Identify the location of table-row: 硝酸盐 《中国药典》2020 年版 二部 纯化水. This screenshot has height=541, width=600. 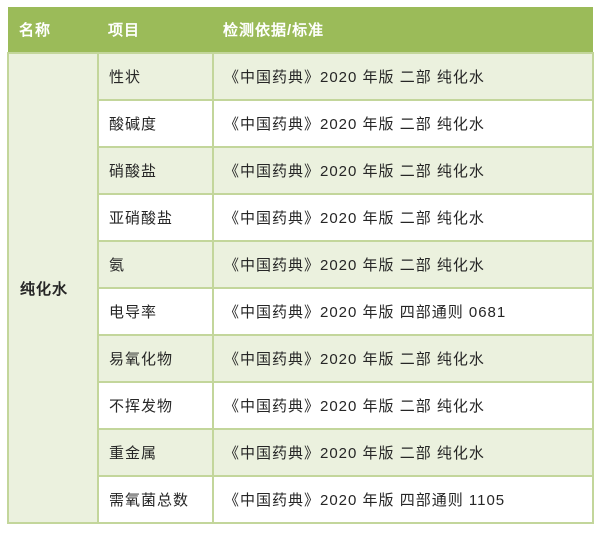
(301, 170).